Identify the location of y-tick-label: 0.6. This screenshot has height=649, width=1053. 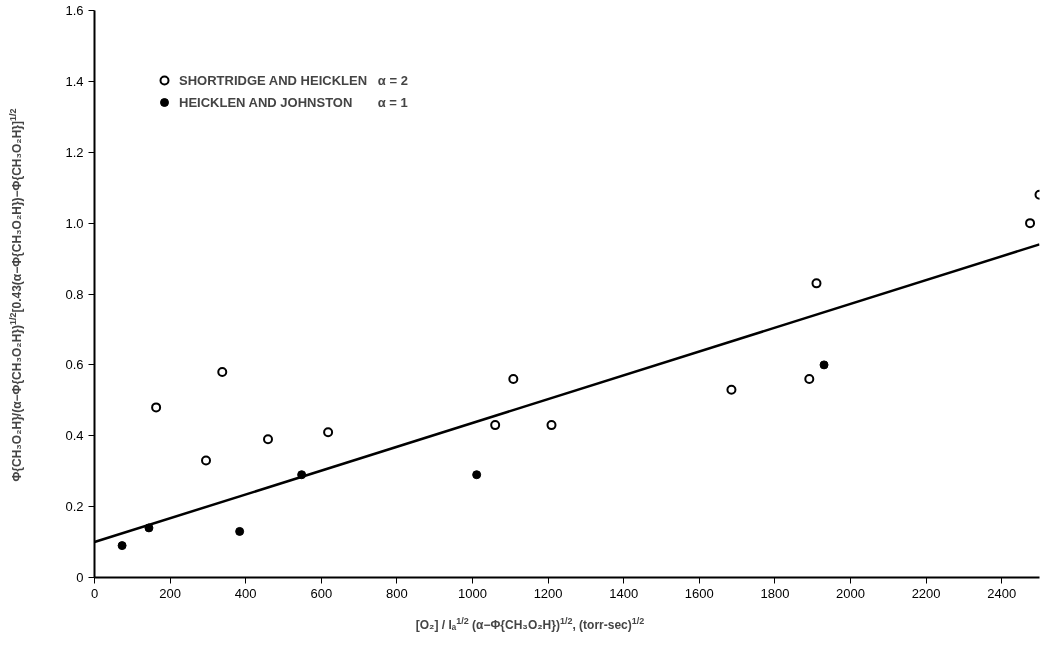
(74, 365).